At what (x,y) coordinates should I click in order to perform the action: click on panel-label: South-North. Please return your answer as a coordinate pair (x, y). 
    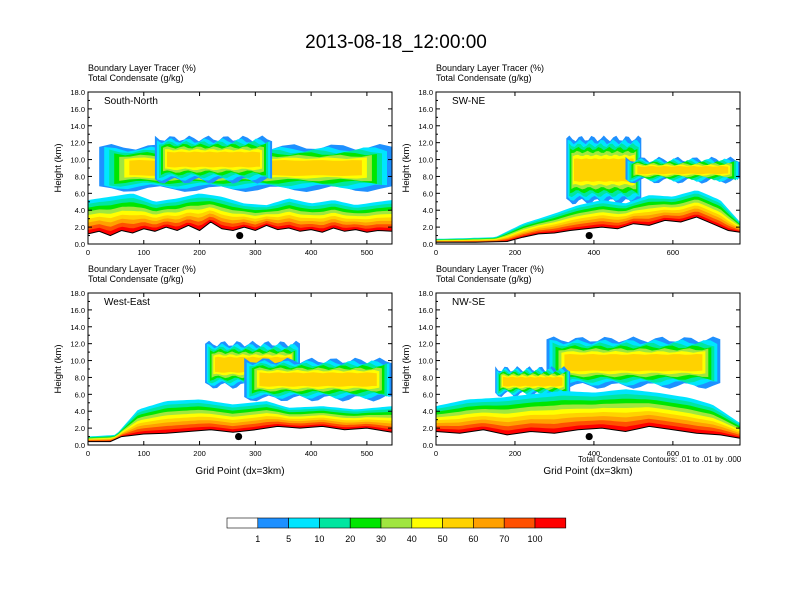
    Looking at the image, I should click on (131, 101).